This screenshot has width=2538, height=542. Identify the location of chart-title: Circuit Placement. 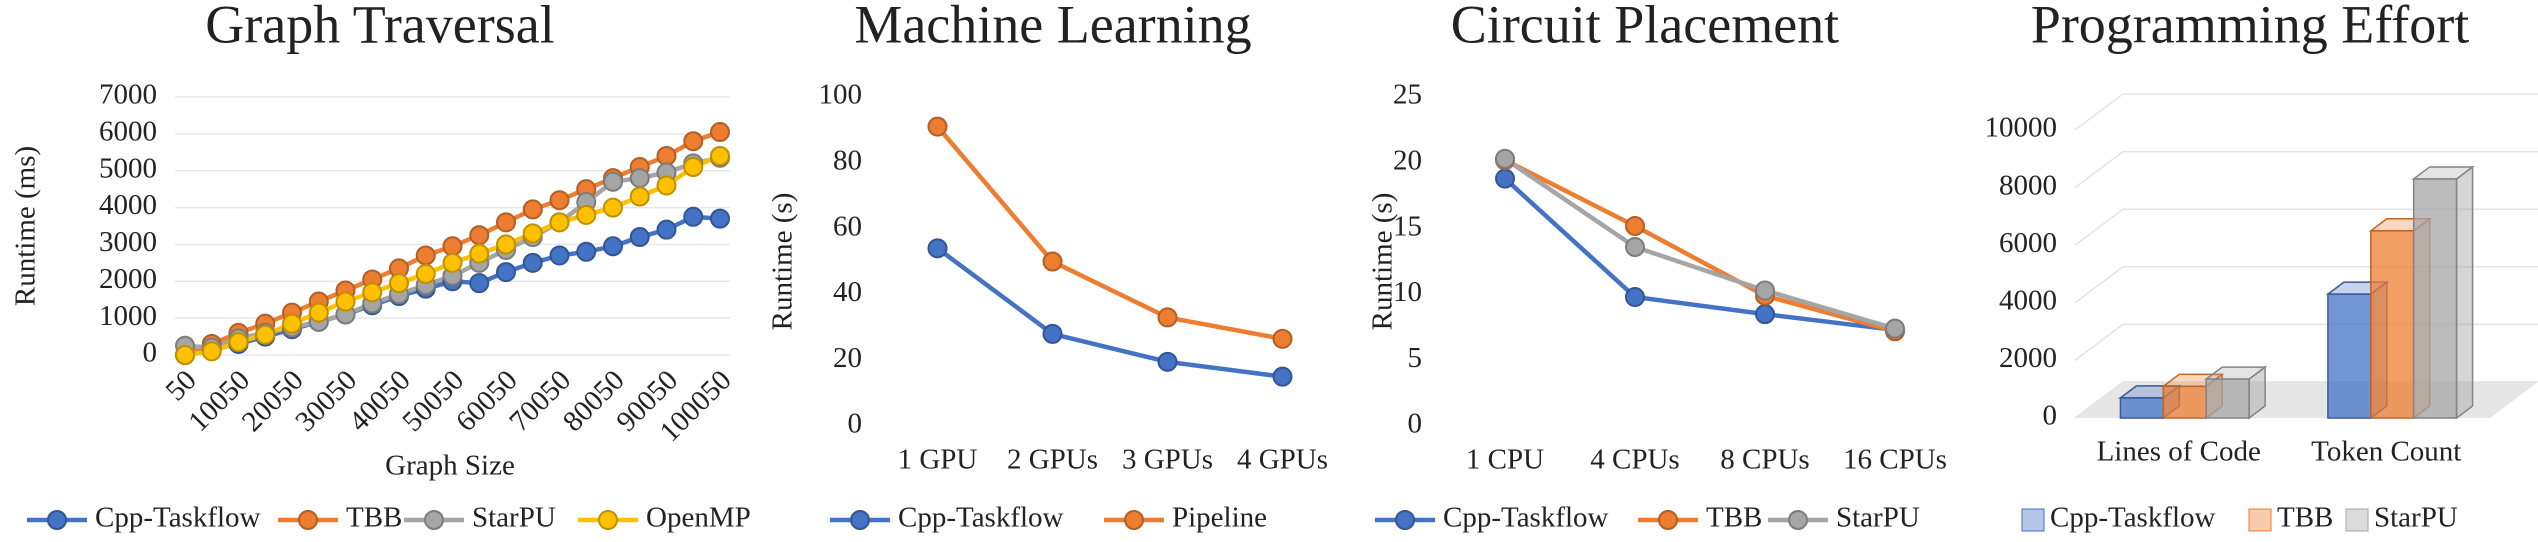
(1645, 27).